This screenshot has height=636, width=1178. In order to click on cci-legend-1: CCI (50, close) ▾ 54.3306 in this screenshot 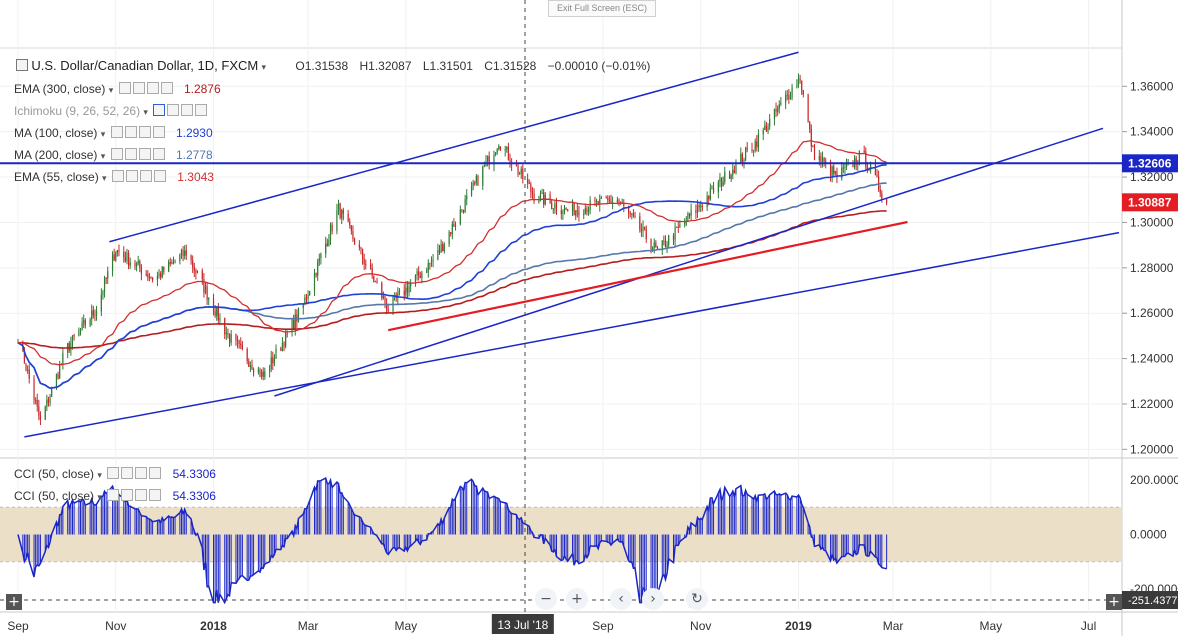, I will do `click(115, 474)`.